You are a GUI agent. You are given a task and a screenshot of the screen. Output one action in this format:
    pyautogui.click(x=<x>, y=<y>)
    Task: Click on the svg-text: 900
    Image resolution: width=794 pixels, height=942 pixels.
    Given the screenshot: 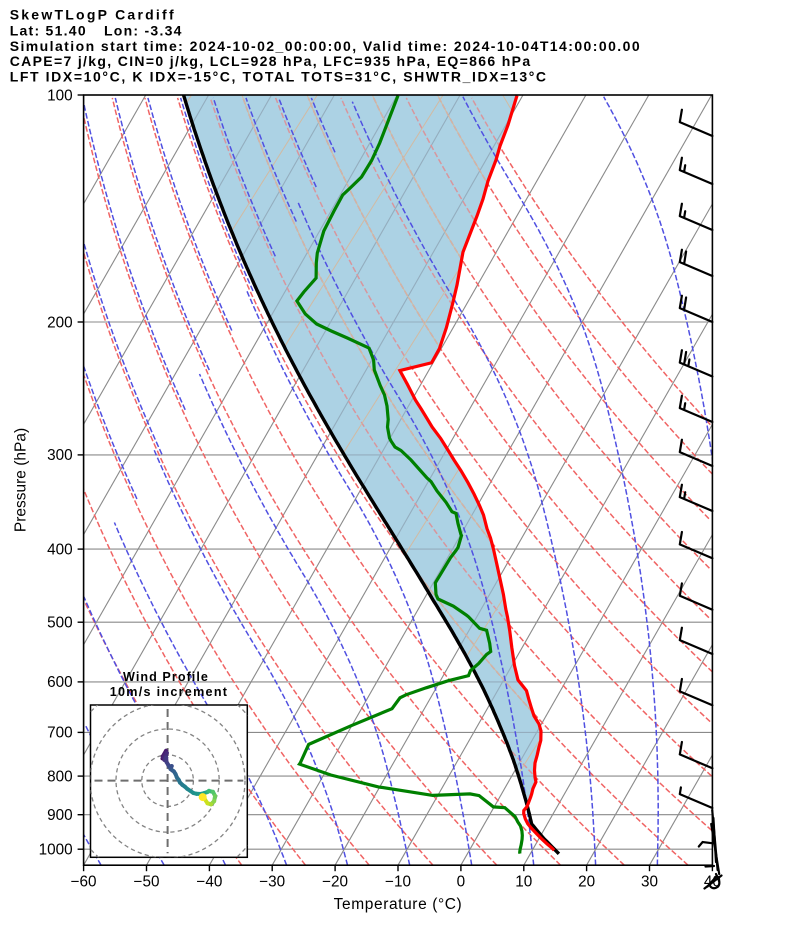 What is the action you would take?
    pyautogui.click(x=60, y=815)
    